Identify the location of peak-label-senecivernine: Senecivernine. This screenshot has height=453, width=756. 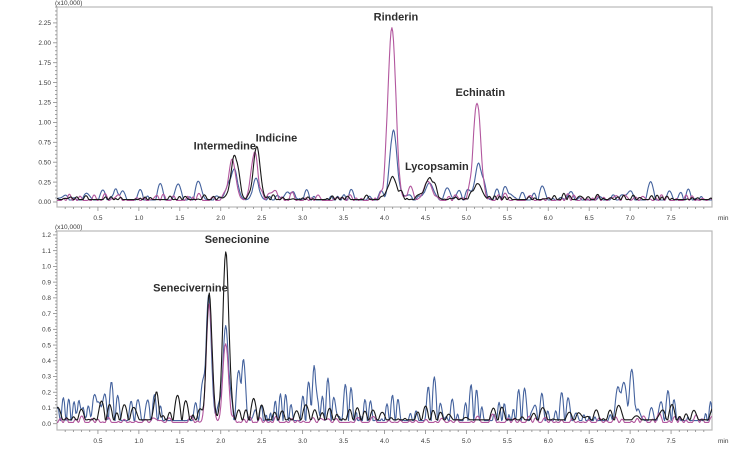
(190, 289).